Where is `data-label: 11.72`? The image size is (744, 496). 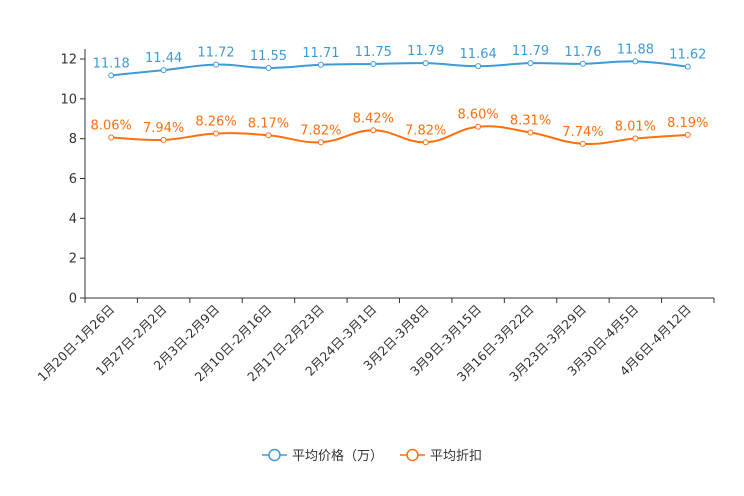 data-label: 11.72 is located at coordinates (215, 53).